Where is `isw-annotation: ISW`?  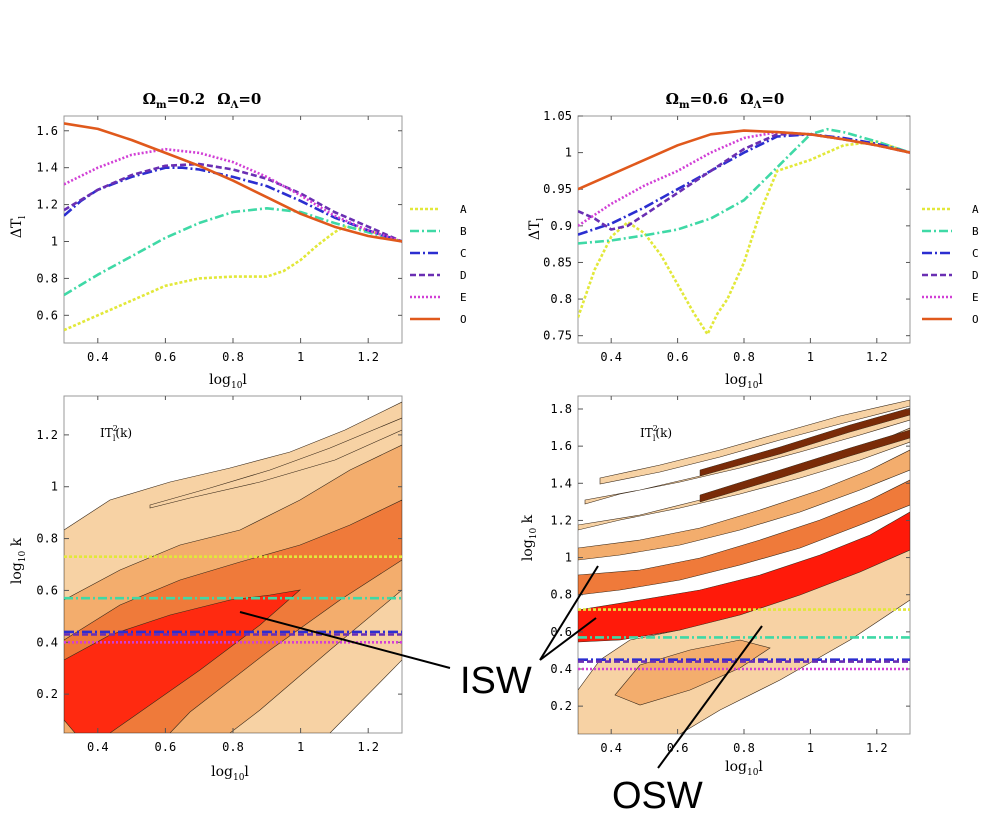
isw-annotation: ISW is located at coordinates (496, 681).